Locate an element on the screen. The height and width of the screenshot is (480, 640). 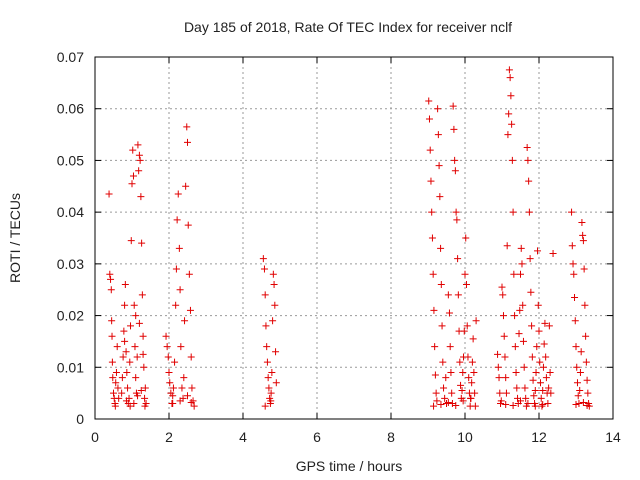
x-tick-label: 10 is located at coordinates (465, 437).